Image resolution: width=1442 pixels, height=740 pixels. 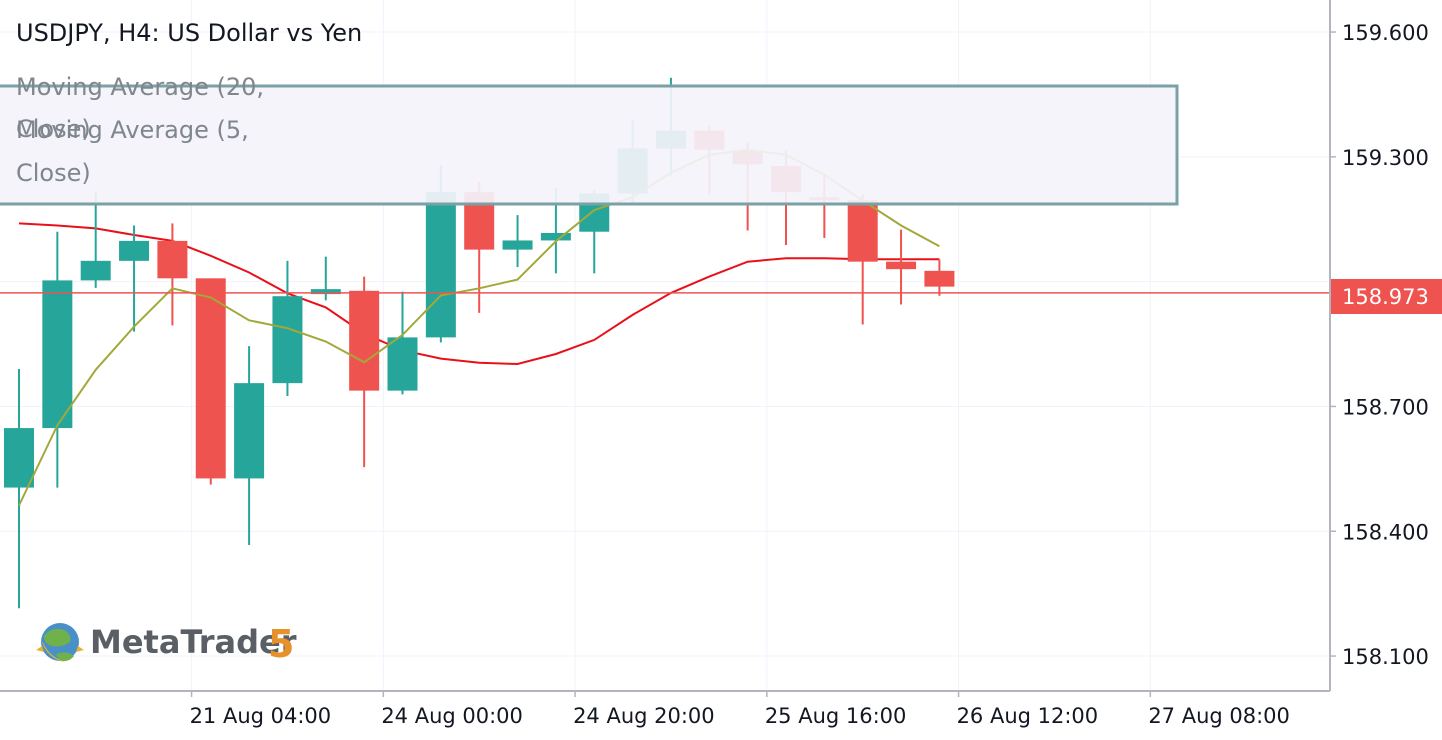 What do you see at coordinates (1385, 407) in the screenshot?
I see `y-tick-label: 158.700` at bounding box center [1385, 407].